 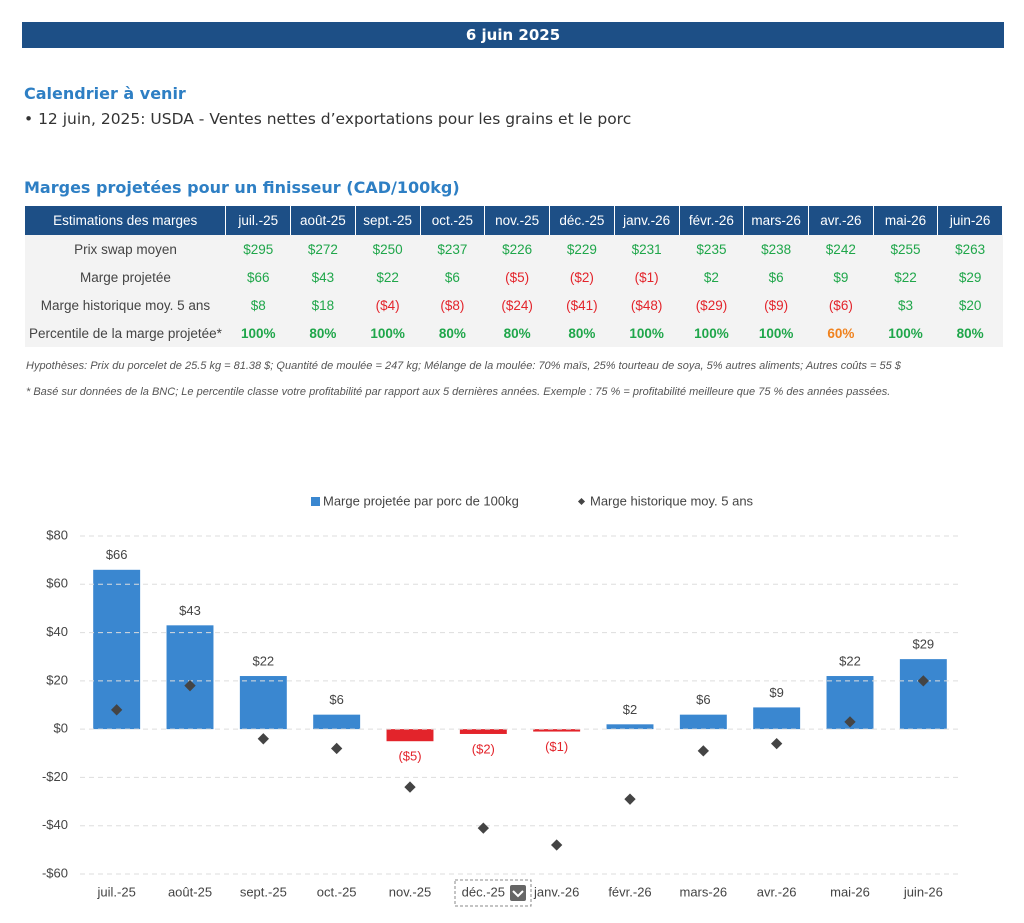 What do you see at coordinates (452, 305) in the screenshot?
I see `table-cell: ($8)` at bounding box center [452, 305].